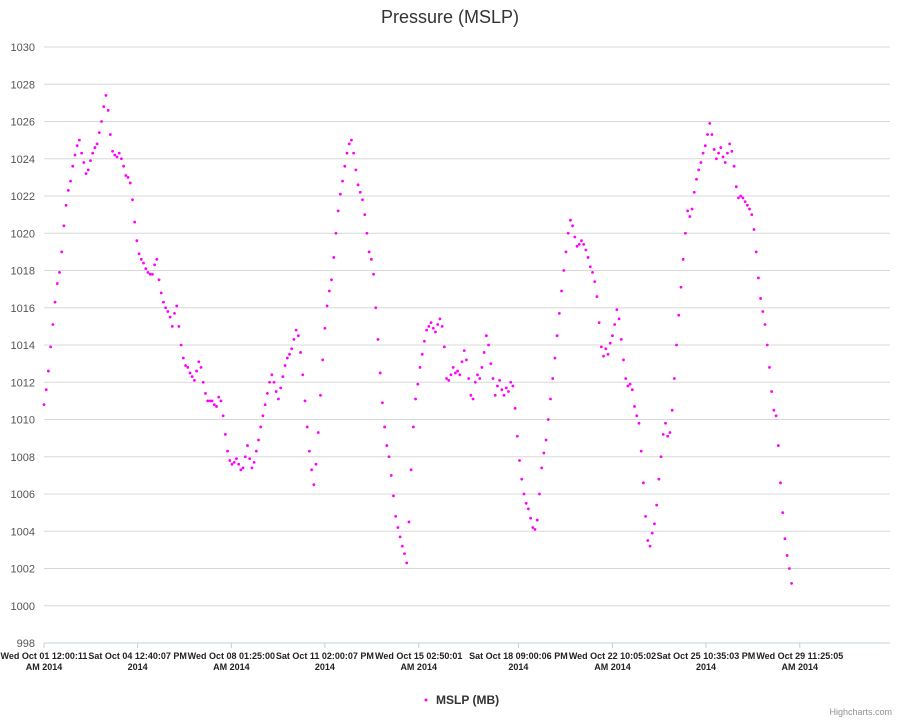 The image size is (900, 720). I want to click on legend-marker-mslp, so click(426, 700).